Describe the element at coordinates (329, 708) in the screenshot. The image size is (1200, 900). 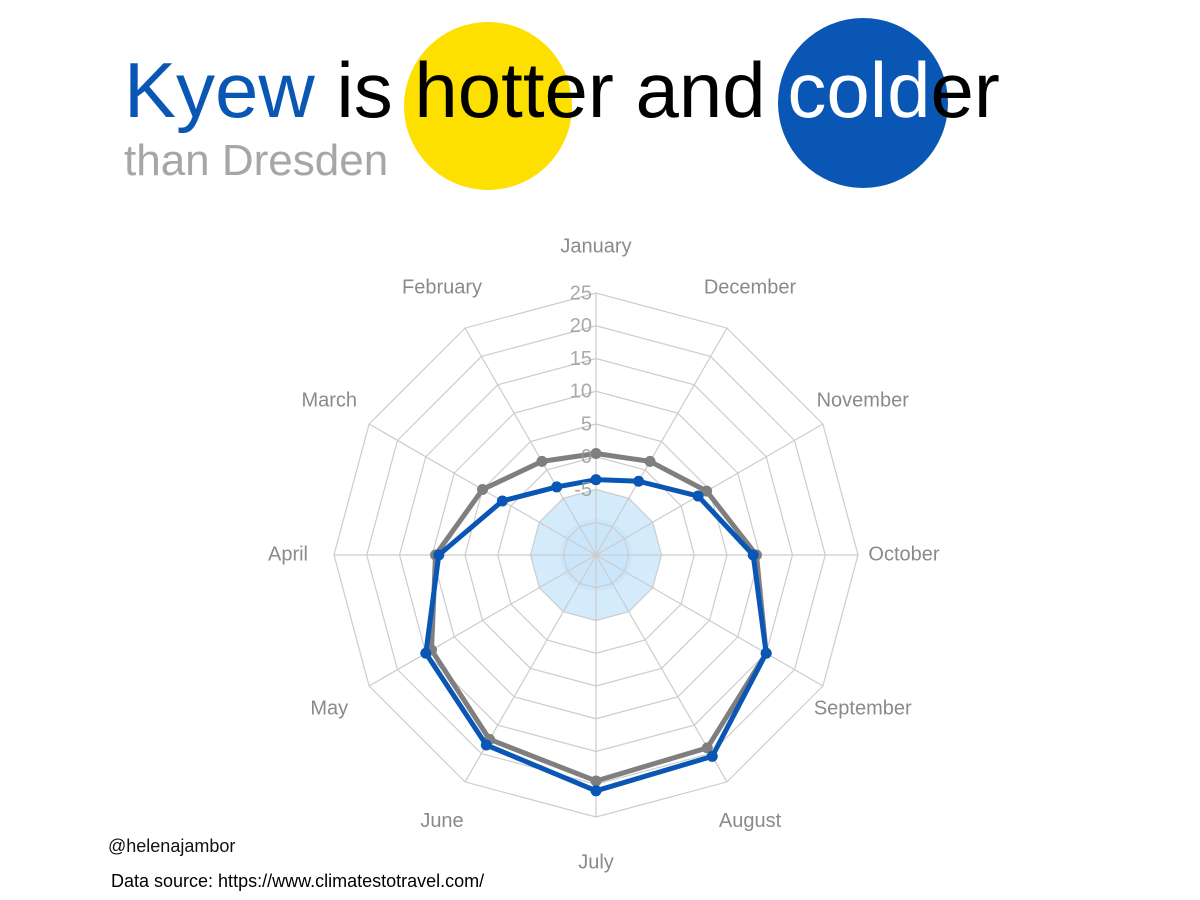
I see `category-label: May` at that location.